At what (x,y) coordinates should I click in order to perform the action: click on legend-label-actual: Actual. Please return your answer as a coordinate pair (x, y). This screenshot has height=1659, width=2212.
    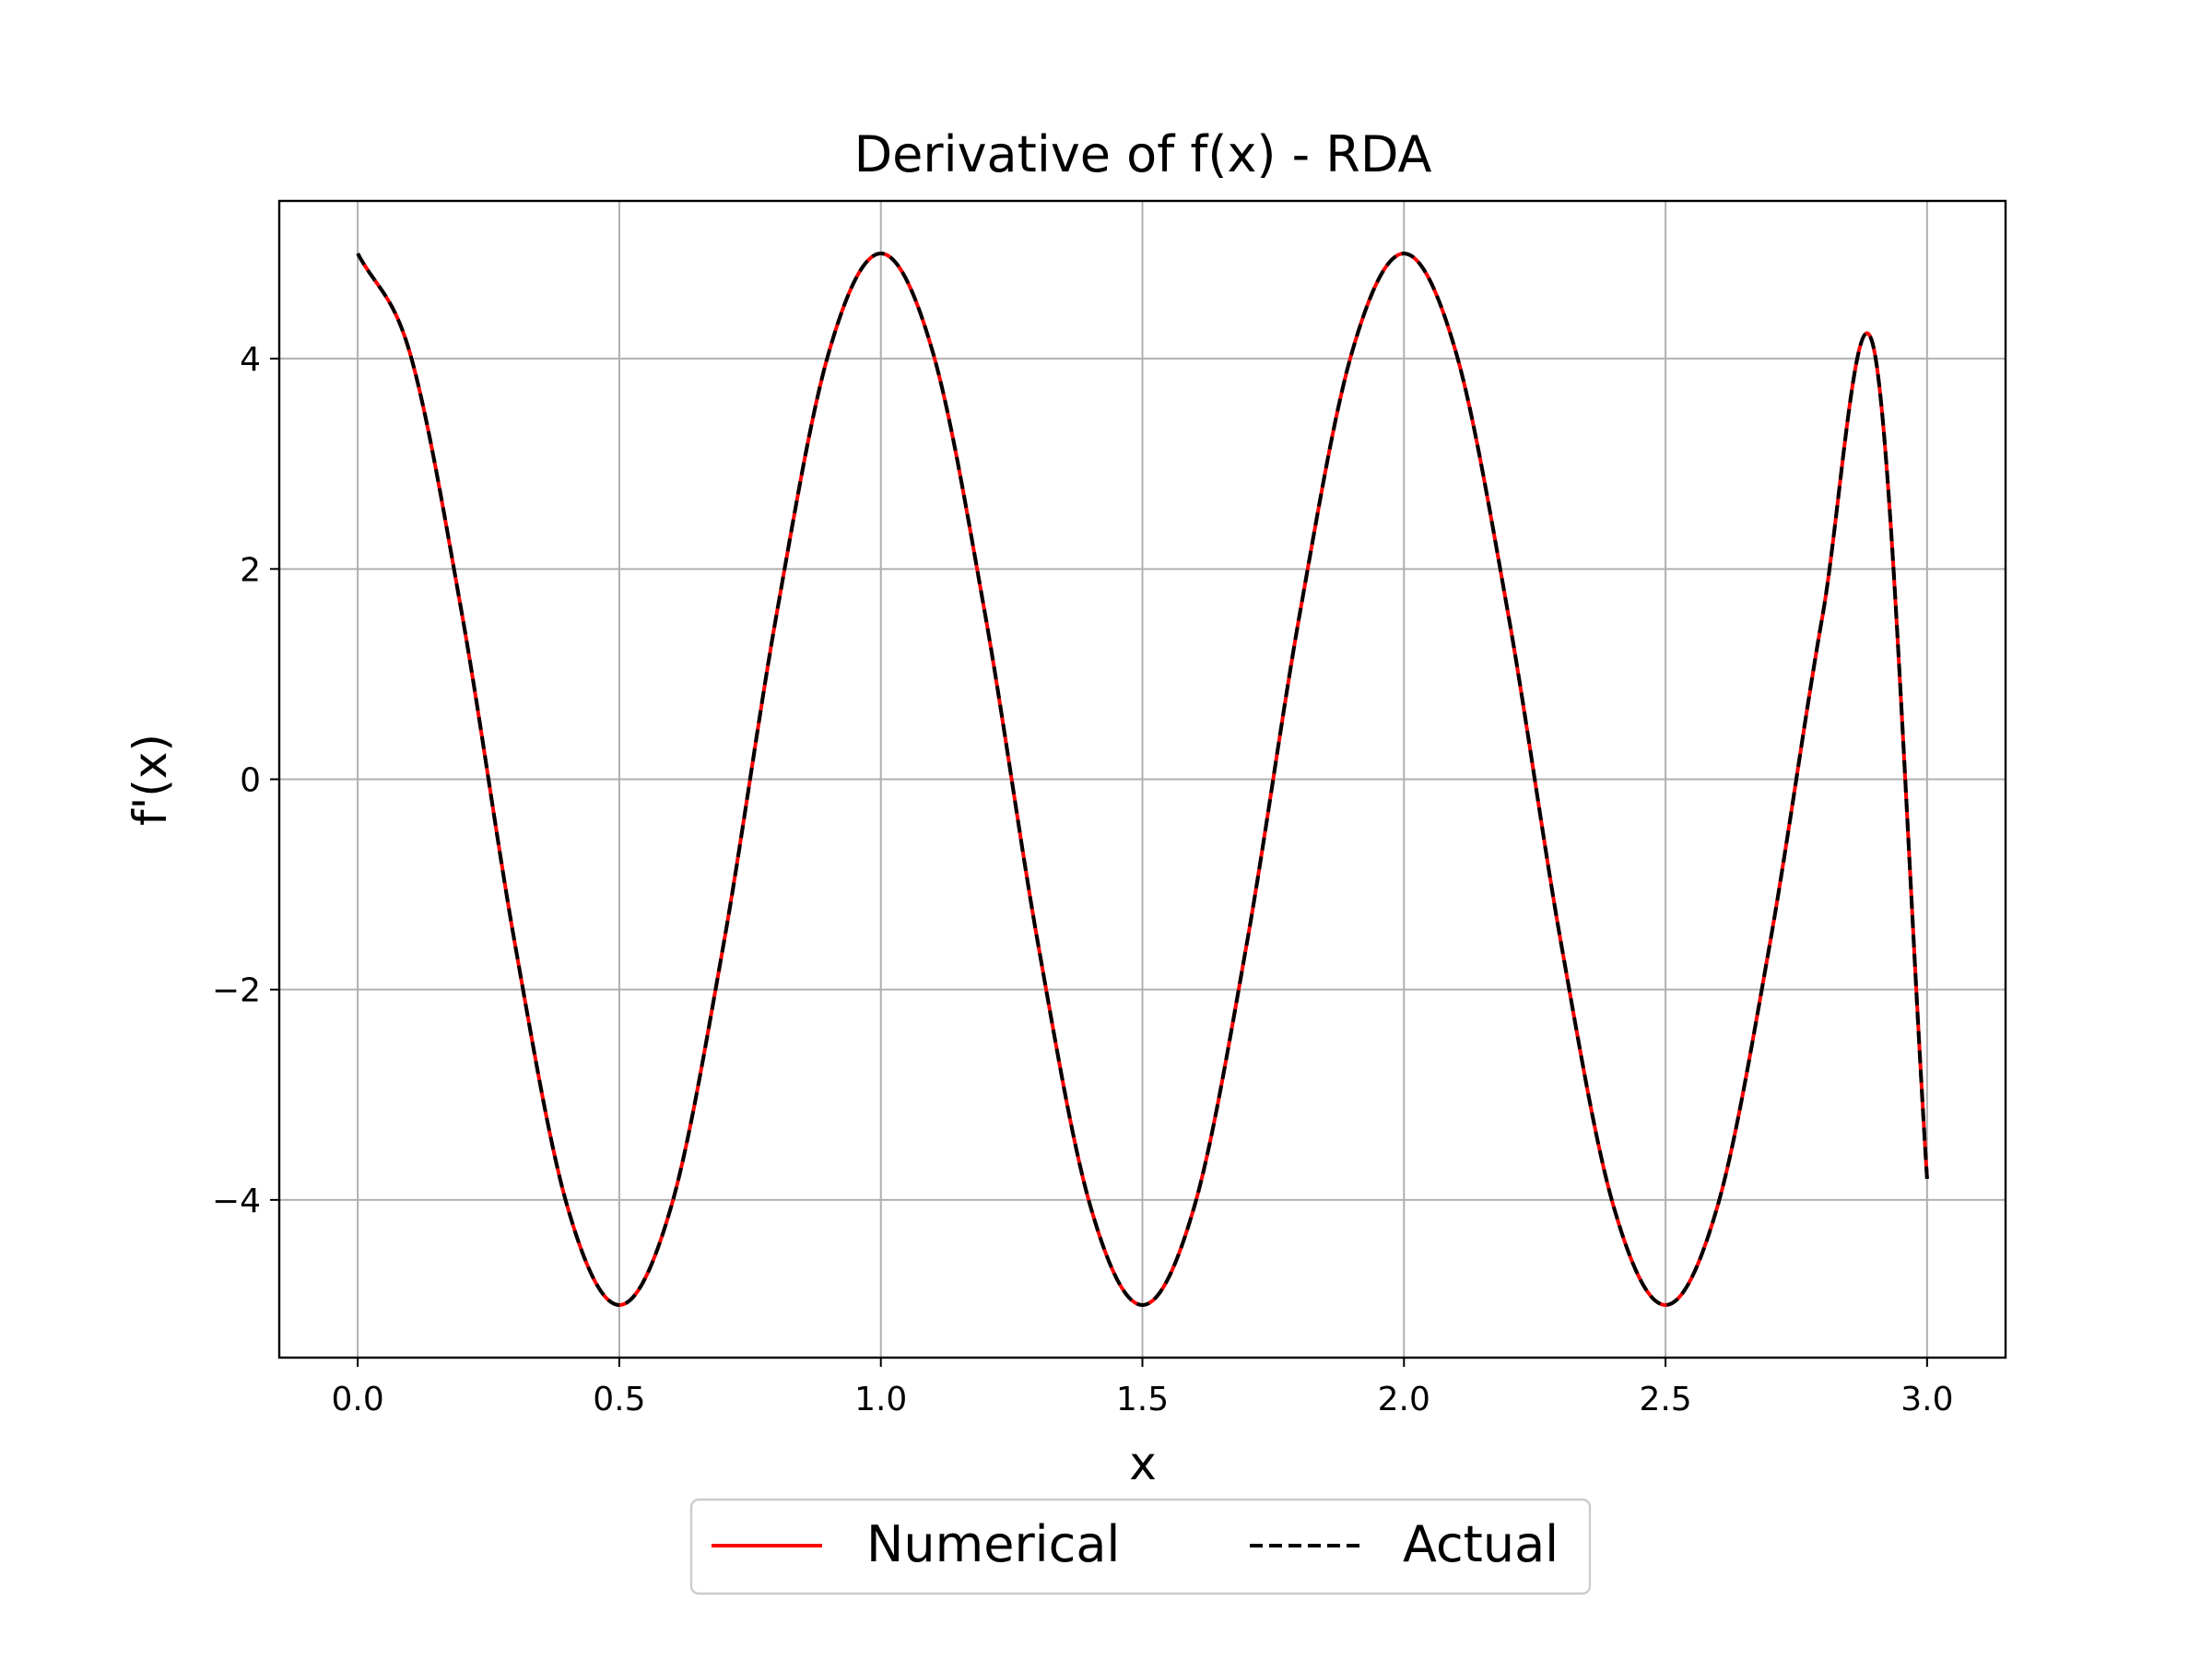
    Looking at the image, I should click on (1481, 1544).